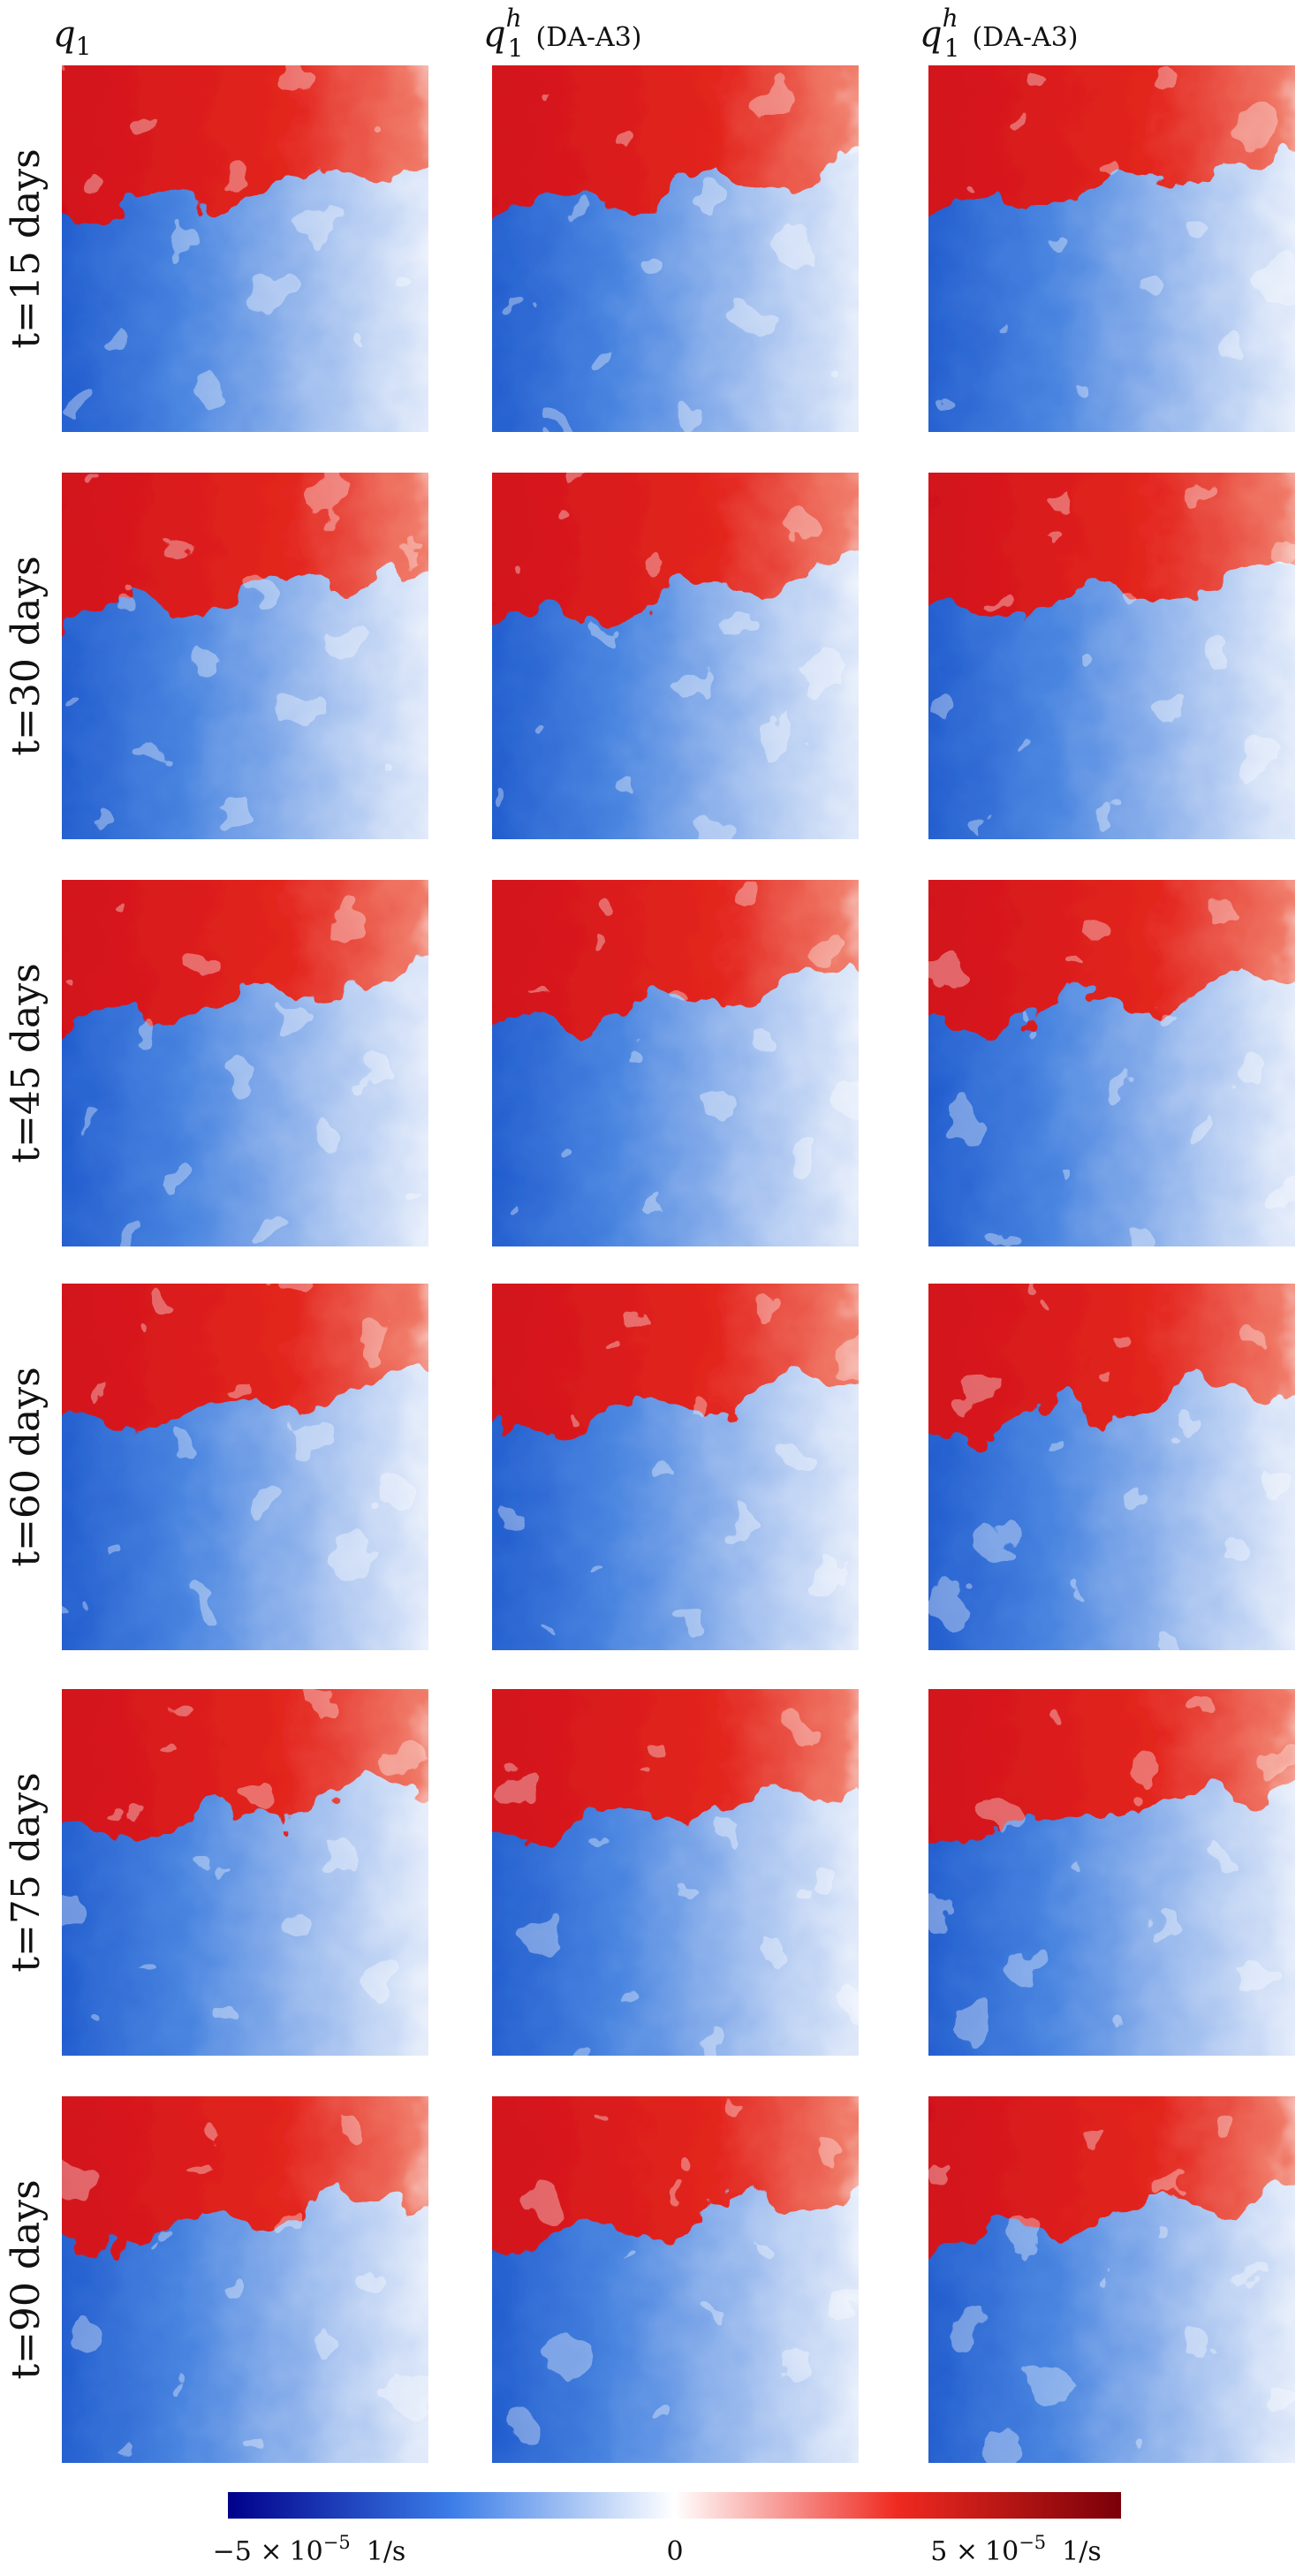 This screenshot has width=1303, height=2576. What do you see at coordinates (26, 1466) in the screenshot?
I see `row-label: t=60 days` at bounding box center [26, 1466].